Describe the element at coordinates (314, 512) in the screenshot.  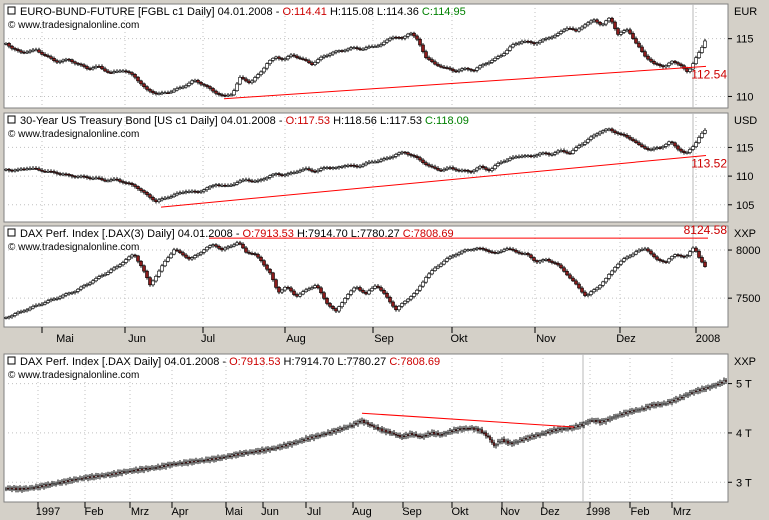
I see `x-tick-label: Jul` at that location.